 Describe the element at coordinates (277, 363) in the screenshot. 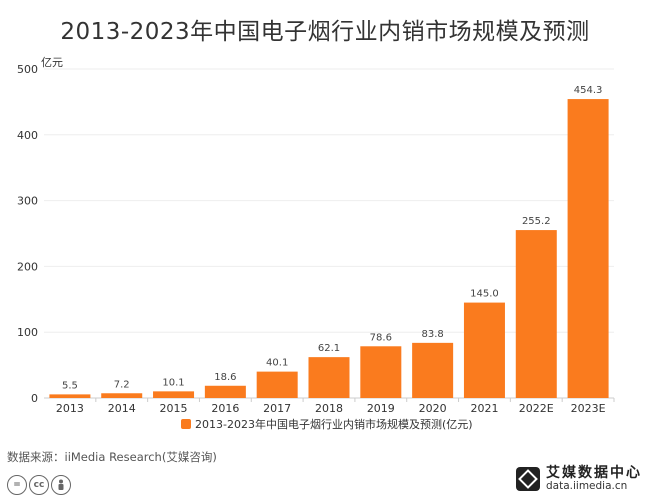

I see `data-label: 40.1` at that location.